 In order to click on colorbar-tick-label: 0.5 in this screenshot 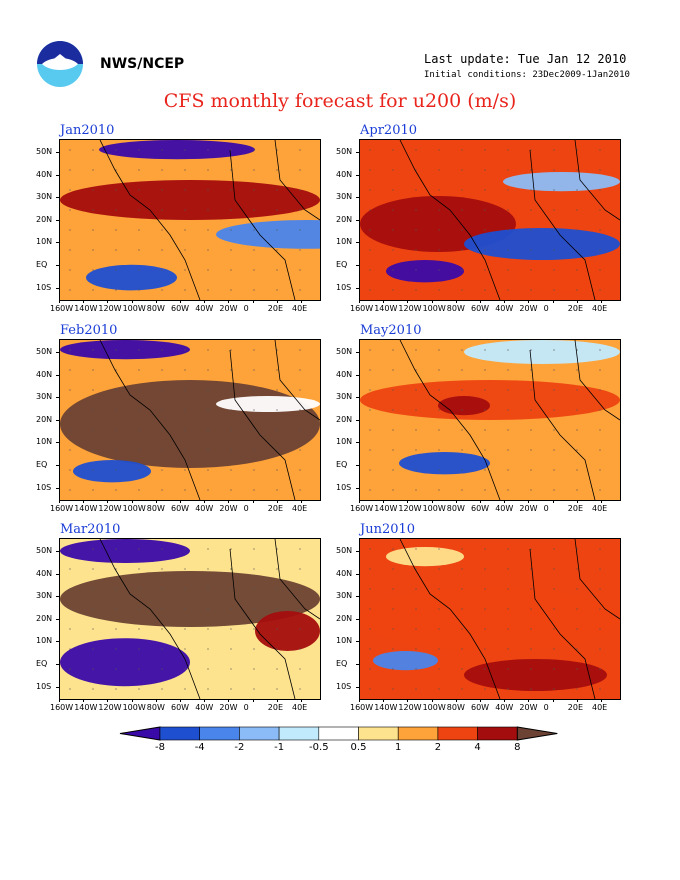, I will do `click(358, 747)`.